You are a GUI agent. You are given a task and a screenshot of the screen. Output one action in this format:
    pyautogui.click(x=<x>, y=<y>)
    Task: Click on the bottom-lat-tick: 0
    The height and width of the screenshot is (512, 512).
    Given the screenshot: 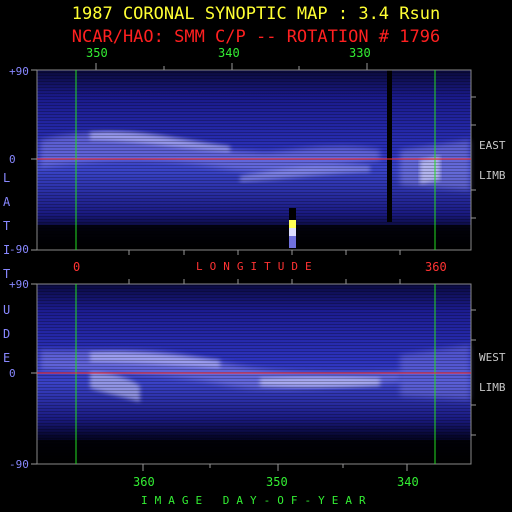 What is the action you would take?
    pyautogui.click(x=12, y=373)
    